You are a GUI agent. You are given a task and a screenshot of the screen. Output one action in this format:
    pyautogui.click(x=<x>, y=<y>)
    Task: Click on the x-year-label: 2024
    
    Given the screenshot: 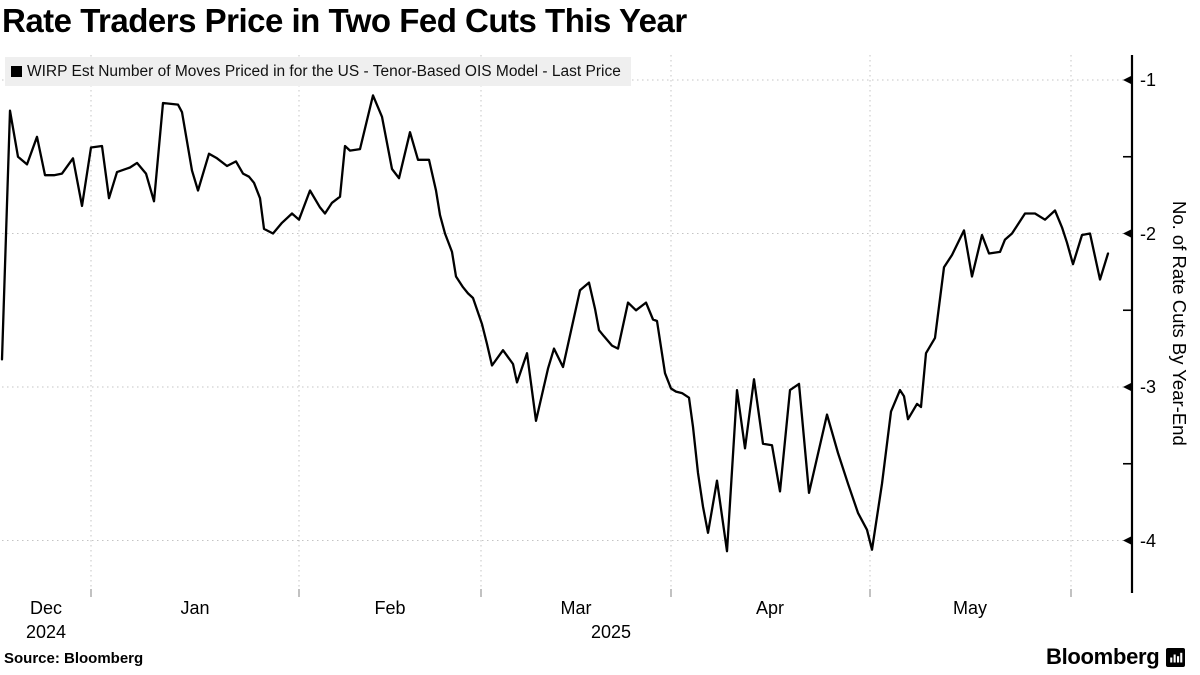 What is the action you would take?
    pyautogui.click(x=46, y=632)
    